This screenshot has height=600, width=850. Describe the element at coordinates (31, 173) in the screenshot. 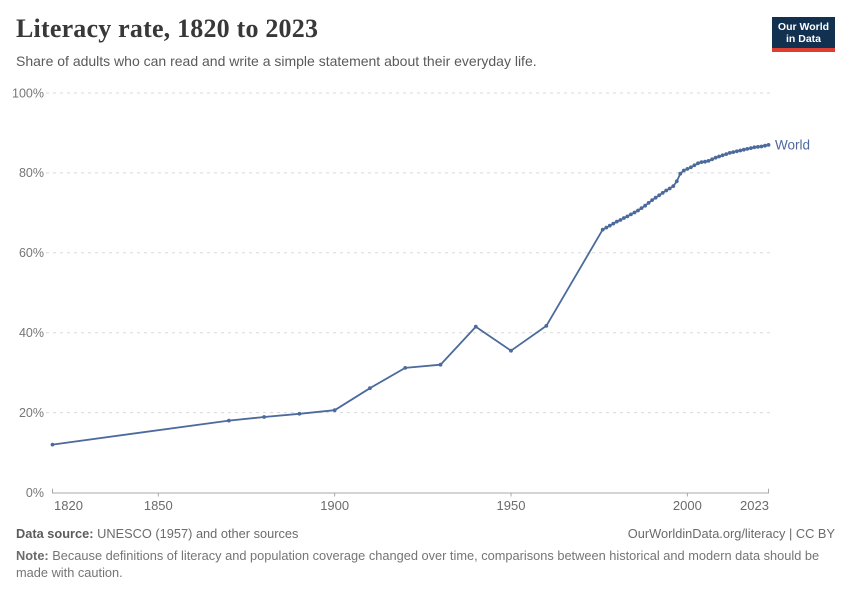

I see `y-tick-label-80: 80%` at that location.